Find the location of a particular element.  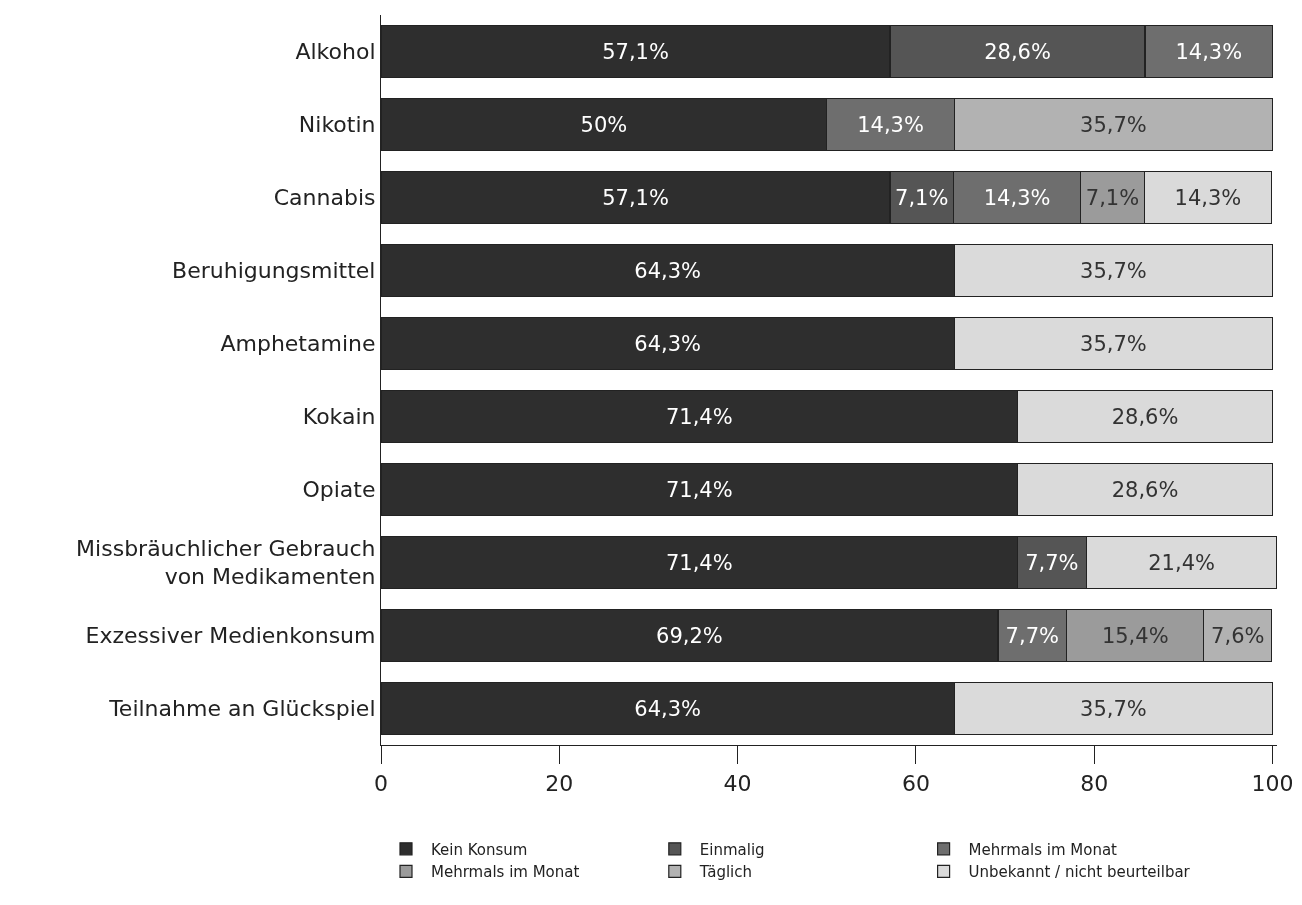

y-tick-label: Beruhigungsmittel is located at coordinates (274, 271).